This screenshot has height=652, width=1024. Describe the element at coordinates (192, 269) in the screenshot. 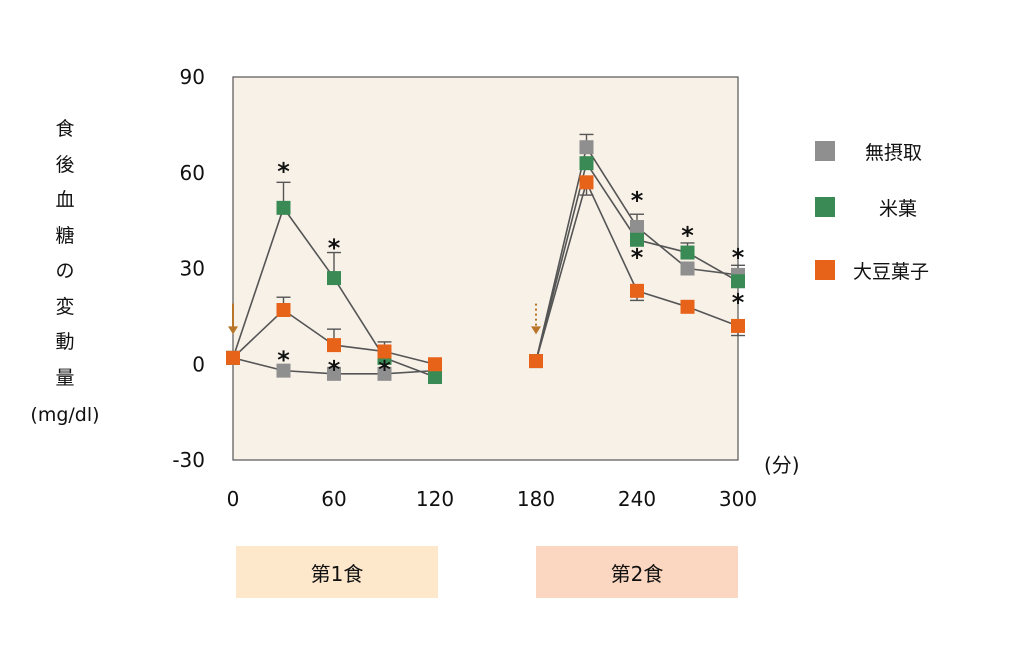

I see `y-tick-label: 30` at that location.